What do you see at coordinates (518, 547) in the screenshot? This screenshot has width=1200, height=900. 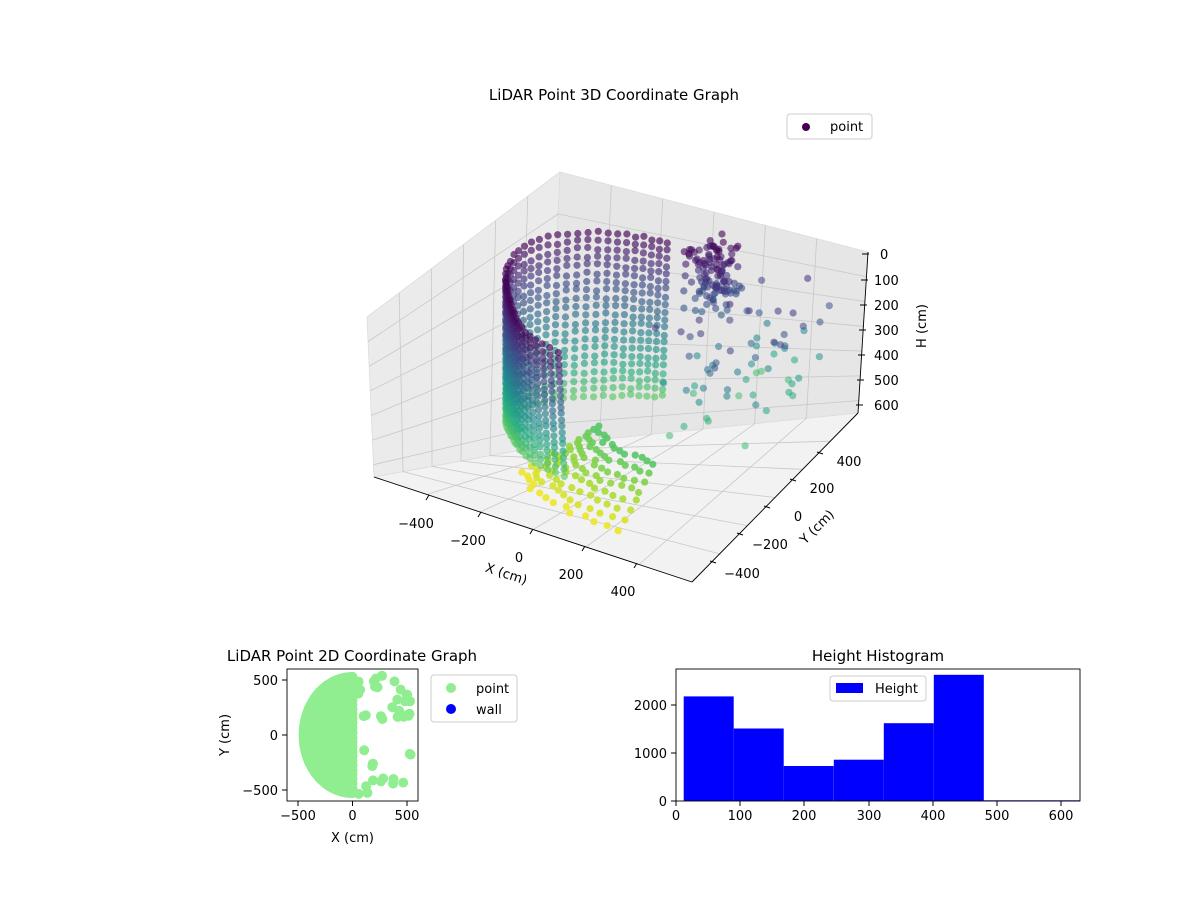 I see `x-ticks: −400 −200 0 200 400 X (cm)` at bounding box center [518, 547].